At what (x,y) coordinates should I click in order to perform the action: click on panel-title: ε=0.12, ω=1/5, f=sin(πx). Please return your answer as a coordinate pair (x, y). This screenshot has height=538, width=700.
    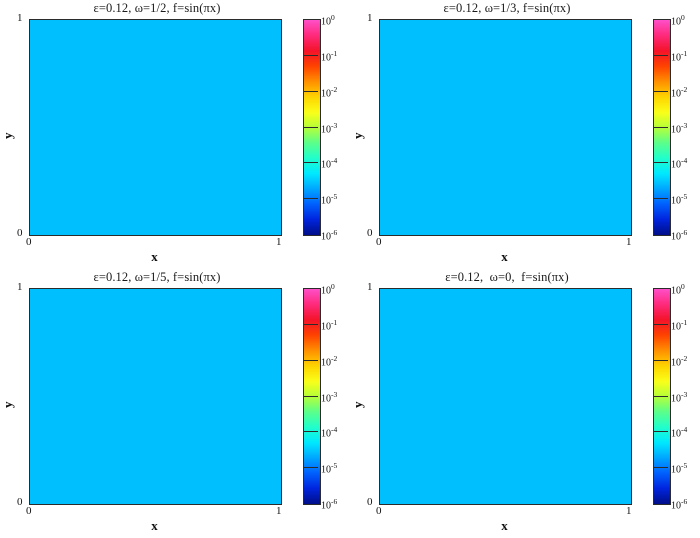
    Looking at the image, I should click on (157, 277).